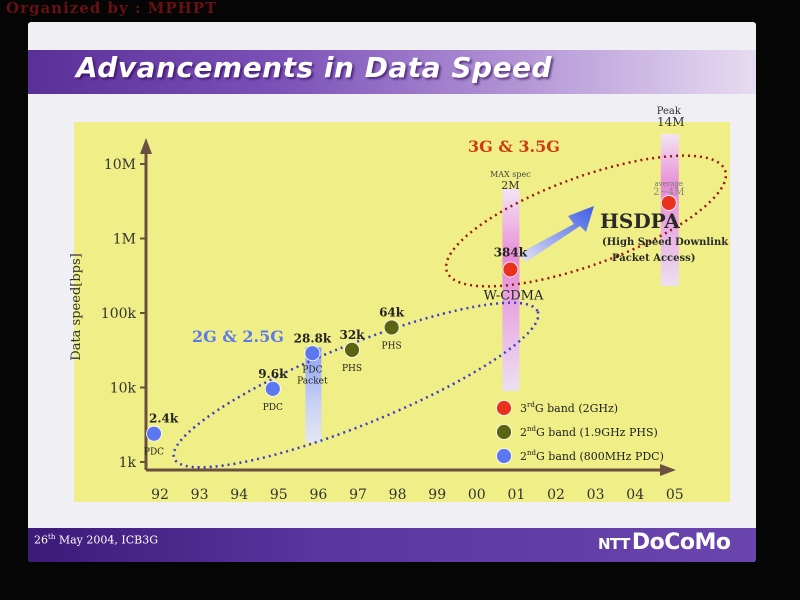 The image size is (800, 600). I want to click on point-sublabel: Packet, so click(312, 381).